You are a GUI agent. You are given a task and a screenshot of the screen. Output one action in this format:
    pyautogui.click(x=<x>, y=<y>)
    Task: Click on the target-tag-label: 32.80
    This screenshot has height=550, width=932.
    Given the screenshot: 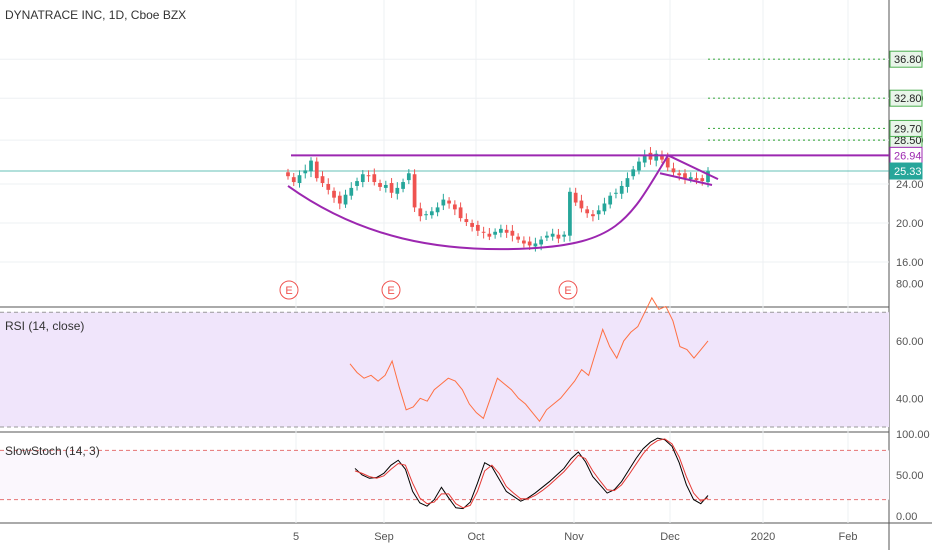 What is the action you would take?
    pyautogui.click(x=908, y=99)
    